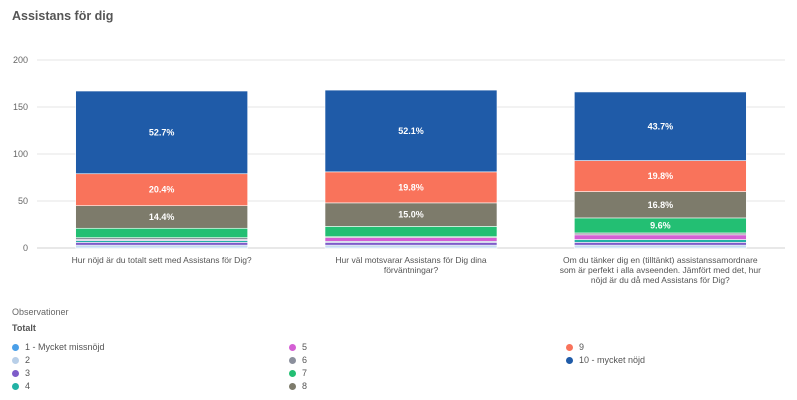 This screenshot has width=797, height=400. What do you see at coordinates (612, 360) in the screenshot?
I see `legend-label: 10 - mycket nöjd` at bounding box center [612, 360].